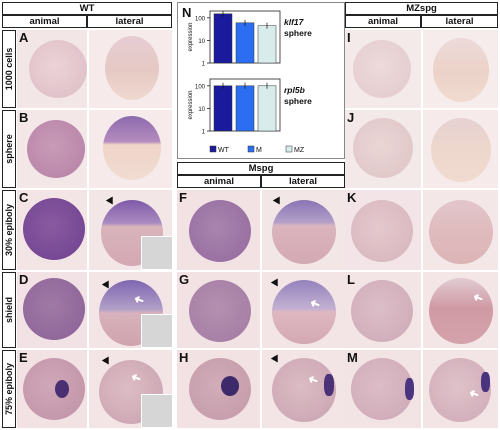  Describe the element at coordinates (9, 230) in the screenshot. I see `row-label-30-epiboly: 30% epiboly` at that location.